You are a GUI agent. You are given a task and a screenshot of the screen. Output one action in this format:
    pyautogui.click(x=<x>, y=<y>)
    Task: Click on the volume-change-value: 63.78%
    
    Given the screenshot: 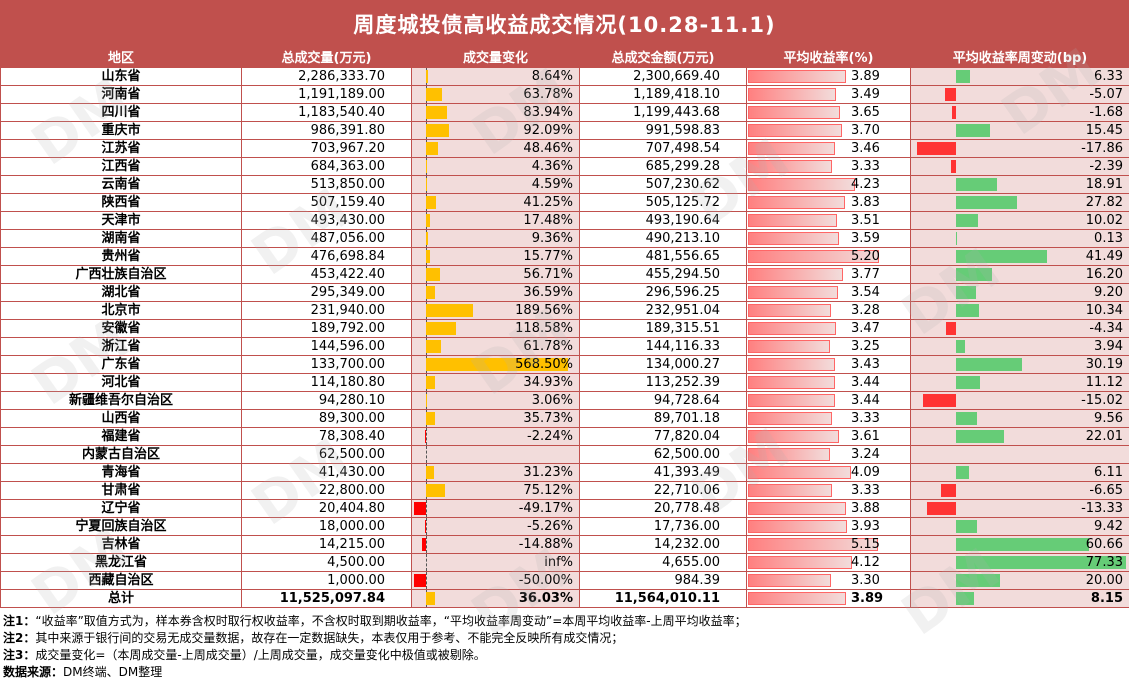 What is the action you would take?
    pyautogui.click(x=548, y=94)
    